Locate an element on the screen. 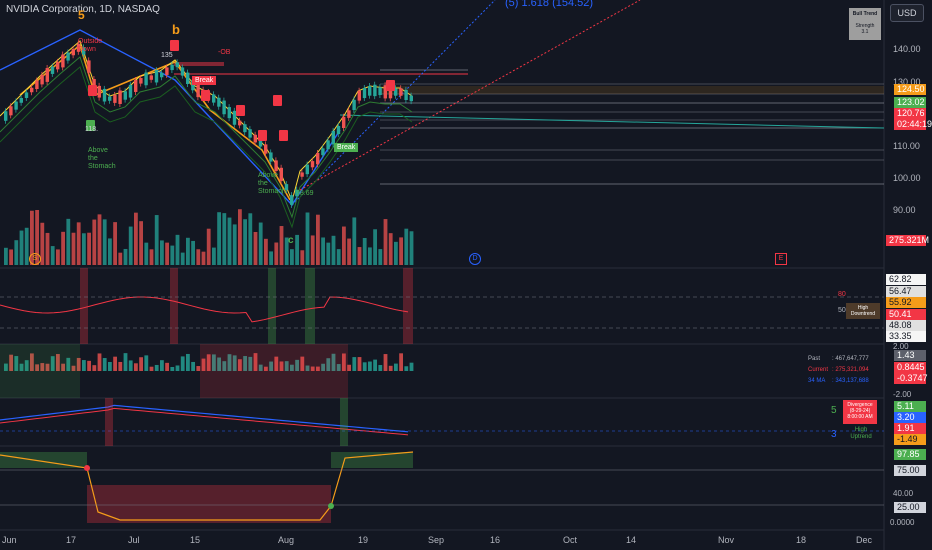 The width and height of the screenshot is (932, 550). ma-label: 34 MA is located at coordinates (817, 381).